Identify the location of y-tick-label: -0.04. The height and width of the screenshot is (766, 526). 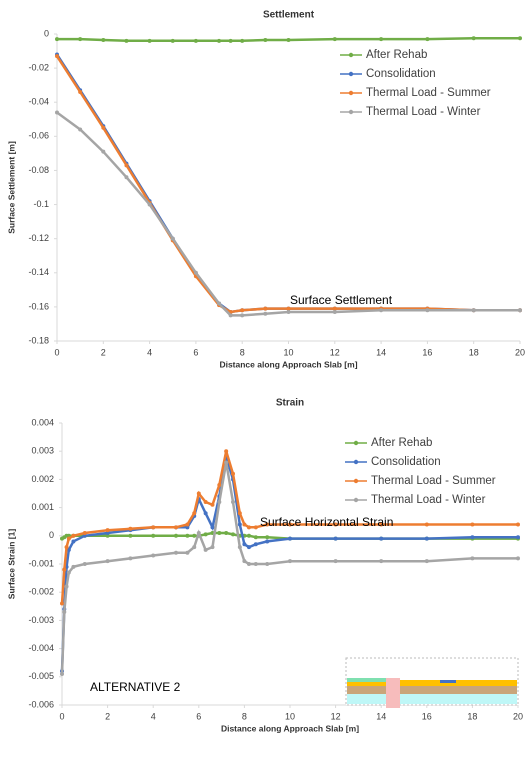
(38, 102).